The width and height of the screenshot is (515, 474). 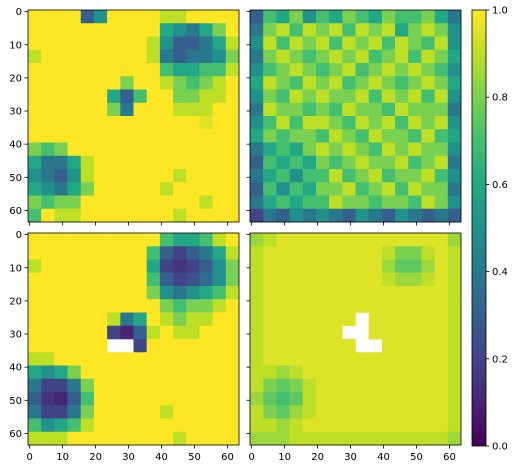 What do you see at coordinates (416, 457) in the screenshot?
I see `x-tick-label: 50` at bounding box center [416, 457].